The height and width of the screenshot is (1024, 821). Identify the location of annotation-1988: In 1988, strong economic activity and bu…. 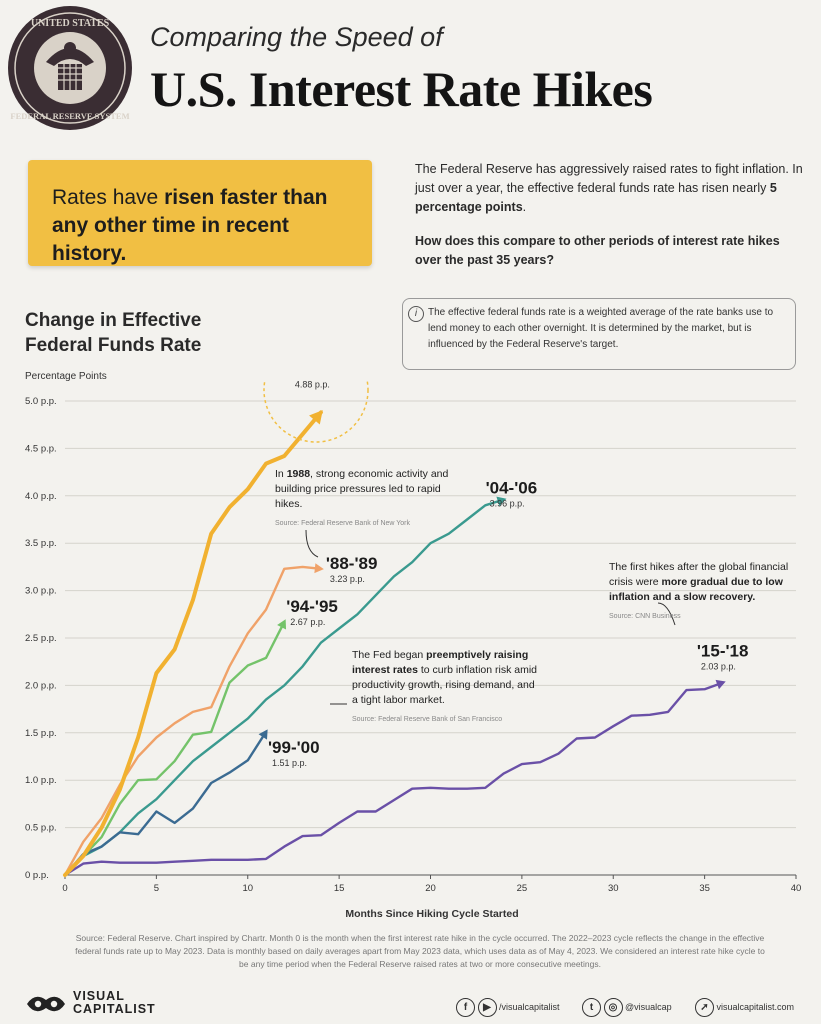
(367, 499).